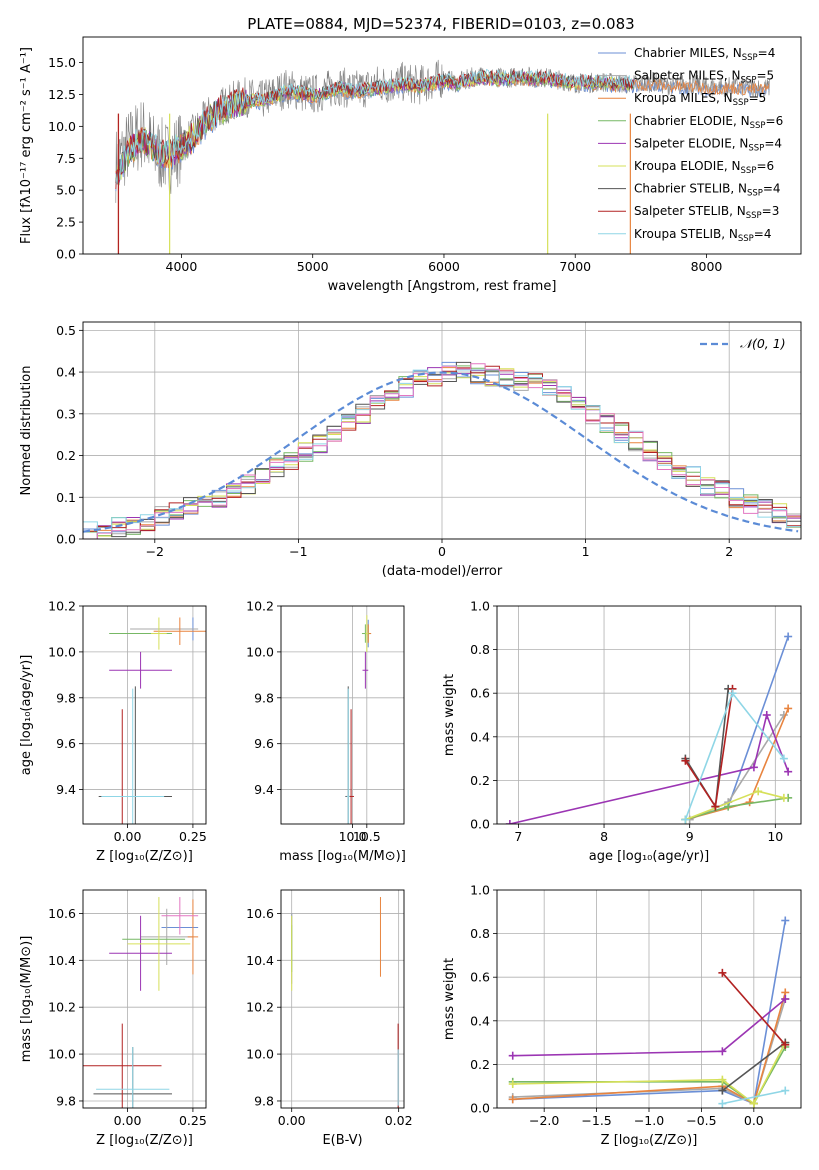 The width and height of the screenshot is (819, 1170). I want to click on x-tick-label: 0.00, so click(128, 1120).